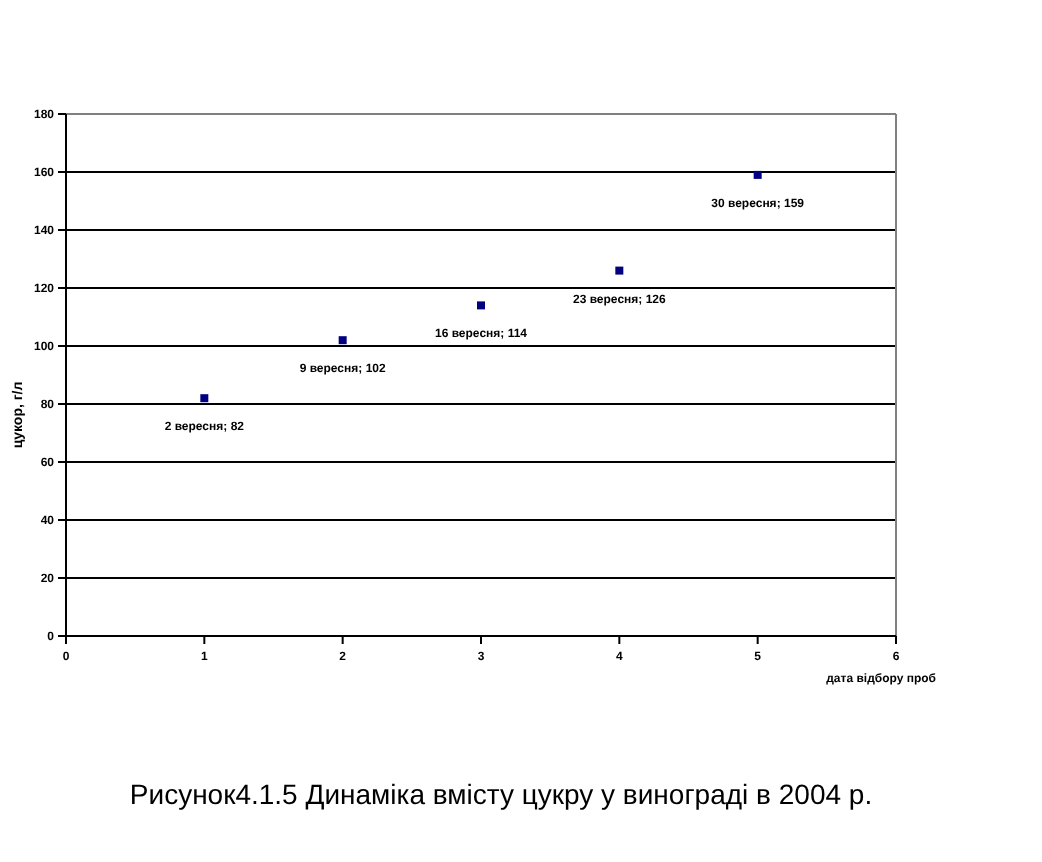  I want to click on text: Рисунок4.1.5 Динаміка вмісту цукру у винограді в 2004 р., so click(501, 794).